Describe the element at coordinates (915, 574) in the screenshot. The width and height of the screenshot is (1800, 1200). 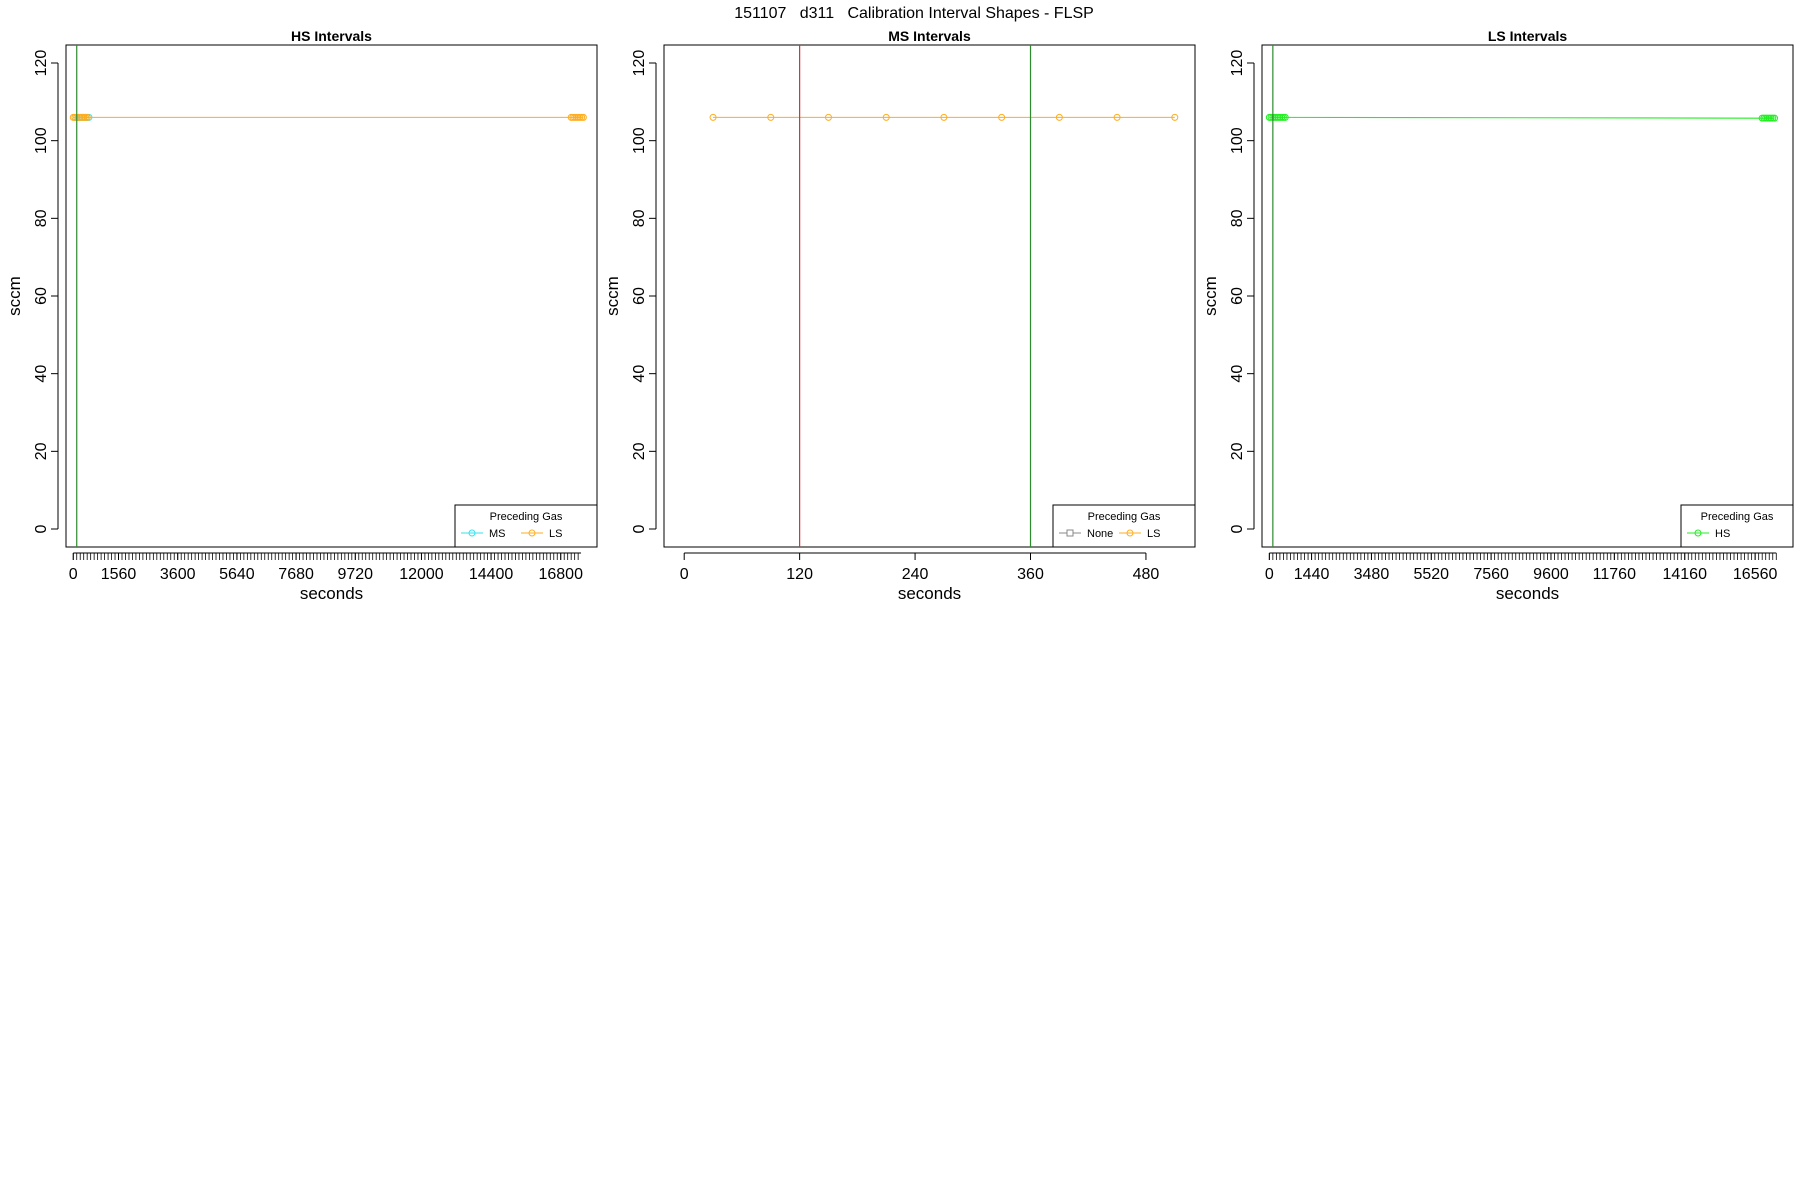
I see `x-tick-label: 240` at that location.